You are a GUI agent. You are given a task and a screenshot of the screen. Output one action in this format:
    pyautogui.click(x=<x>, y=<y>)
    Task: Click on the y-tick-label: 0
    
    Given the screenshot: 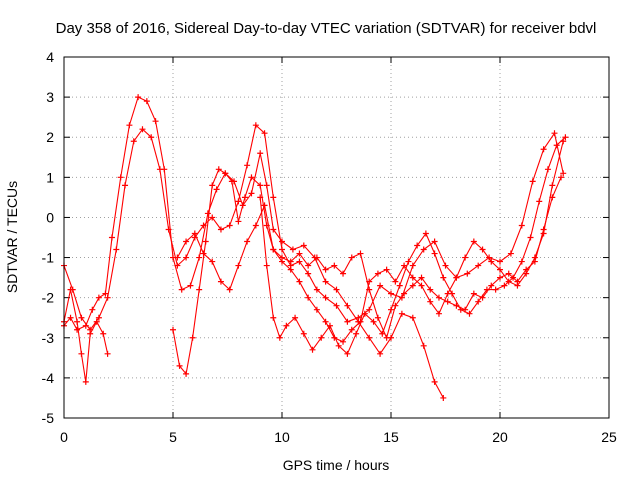 What is the action you would take?
    pyautogui.click(x=50, y=217)
    